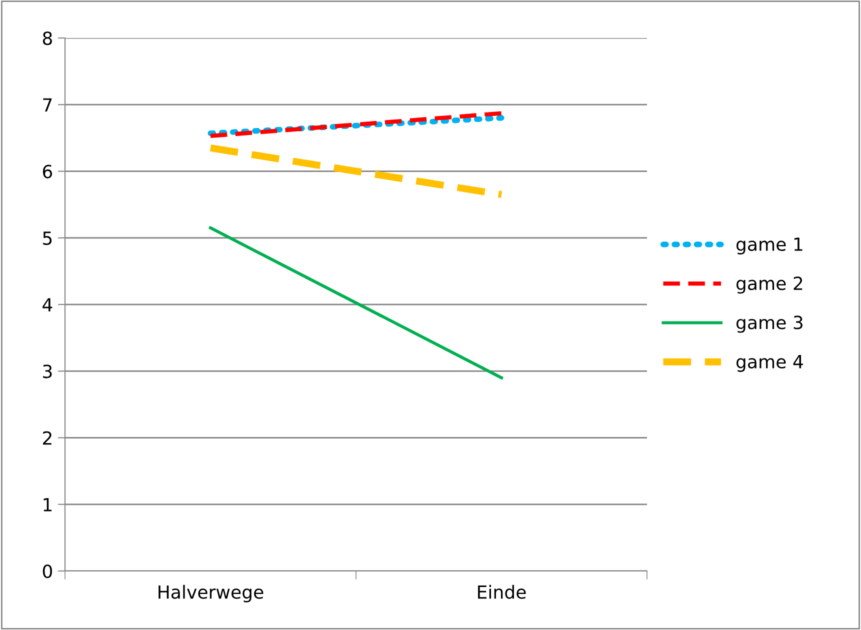 This screenshot has height=630, width=861. What do you see at coordinates (47, 371) in the screenshot?
I see `y-tick-label: 3` at bounding box center [47, 371].